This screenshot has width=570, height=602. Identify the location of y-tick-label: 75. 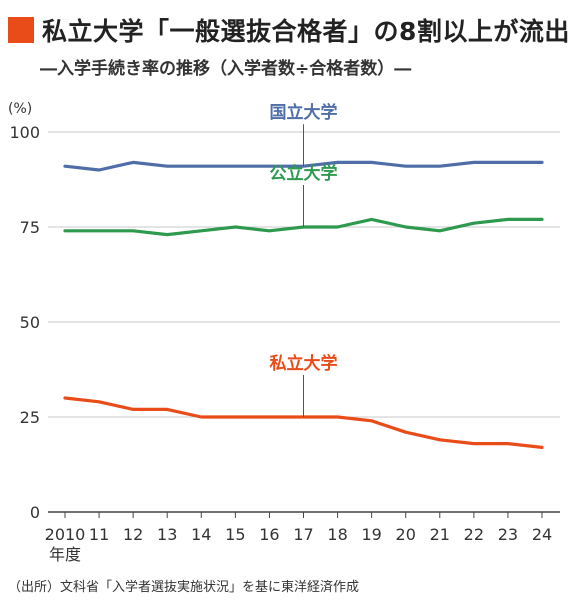
(30, 227).